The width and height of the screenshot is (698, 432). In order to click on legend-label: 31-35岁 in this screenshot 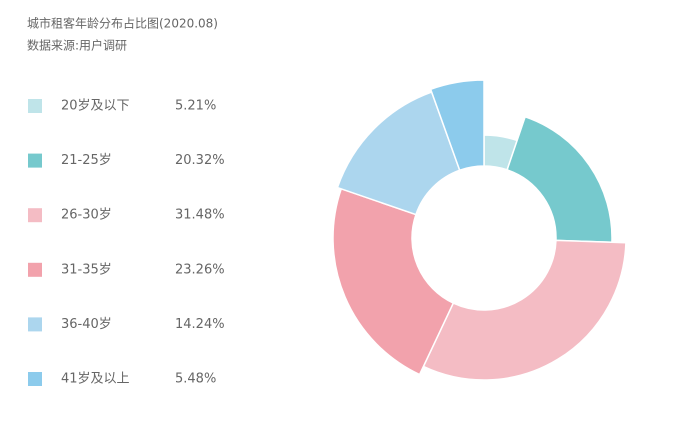, I will do `click(86, 269)`.